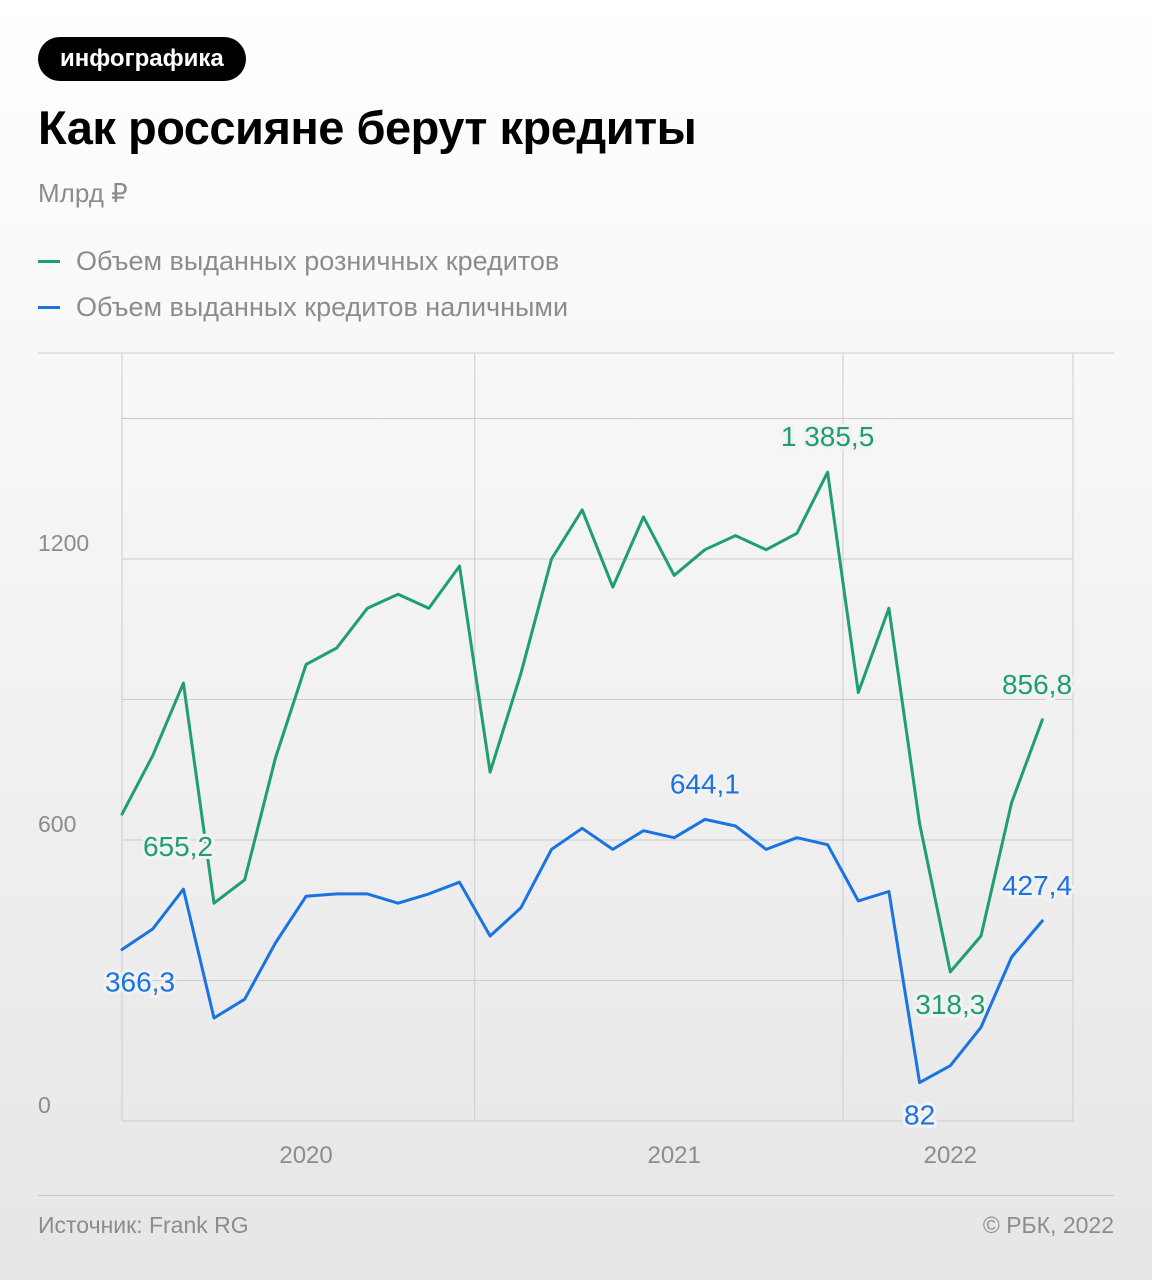  I want to click on y-tick-label: 0, so click(44, 1105).